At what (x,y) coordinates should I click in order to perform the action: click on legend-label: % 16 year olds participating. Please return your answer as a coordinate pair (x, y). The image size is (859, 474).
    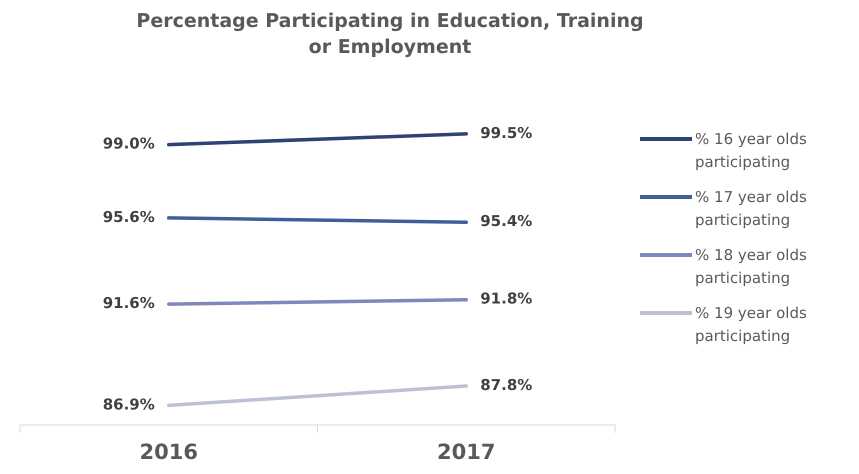
    Looking at the image, I should click on (751, 151).